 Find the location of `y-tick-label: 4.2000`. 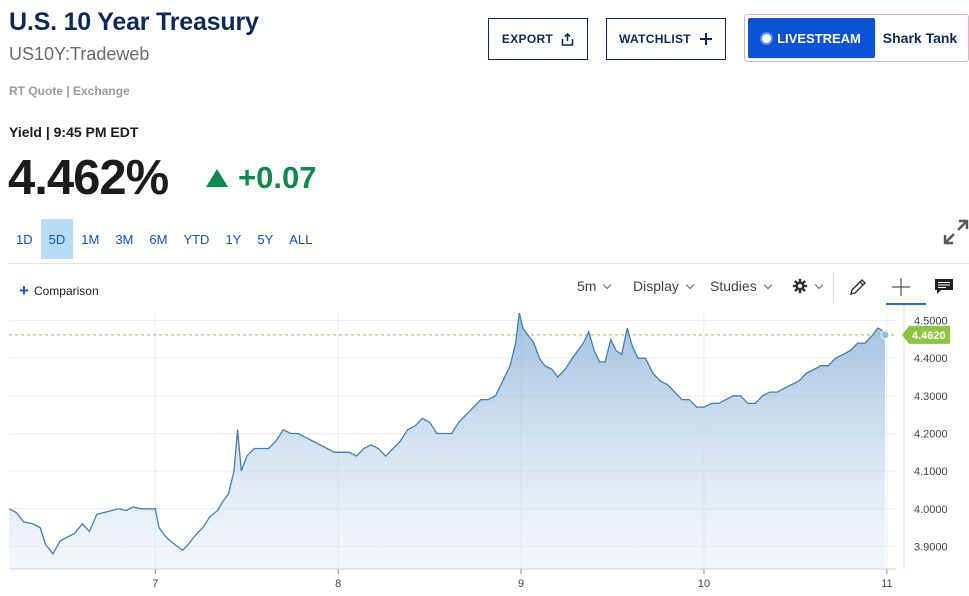

y-tick-label: 4.2000 is located at coordinates (931, 434).